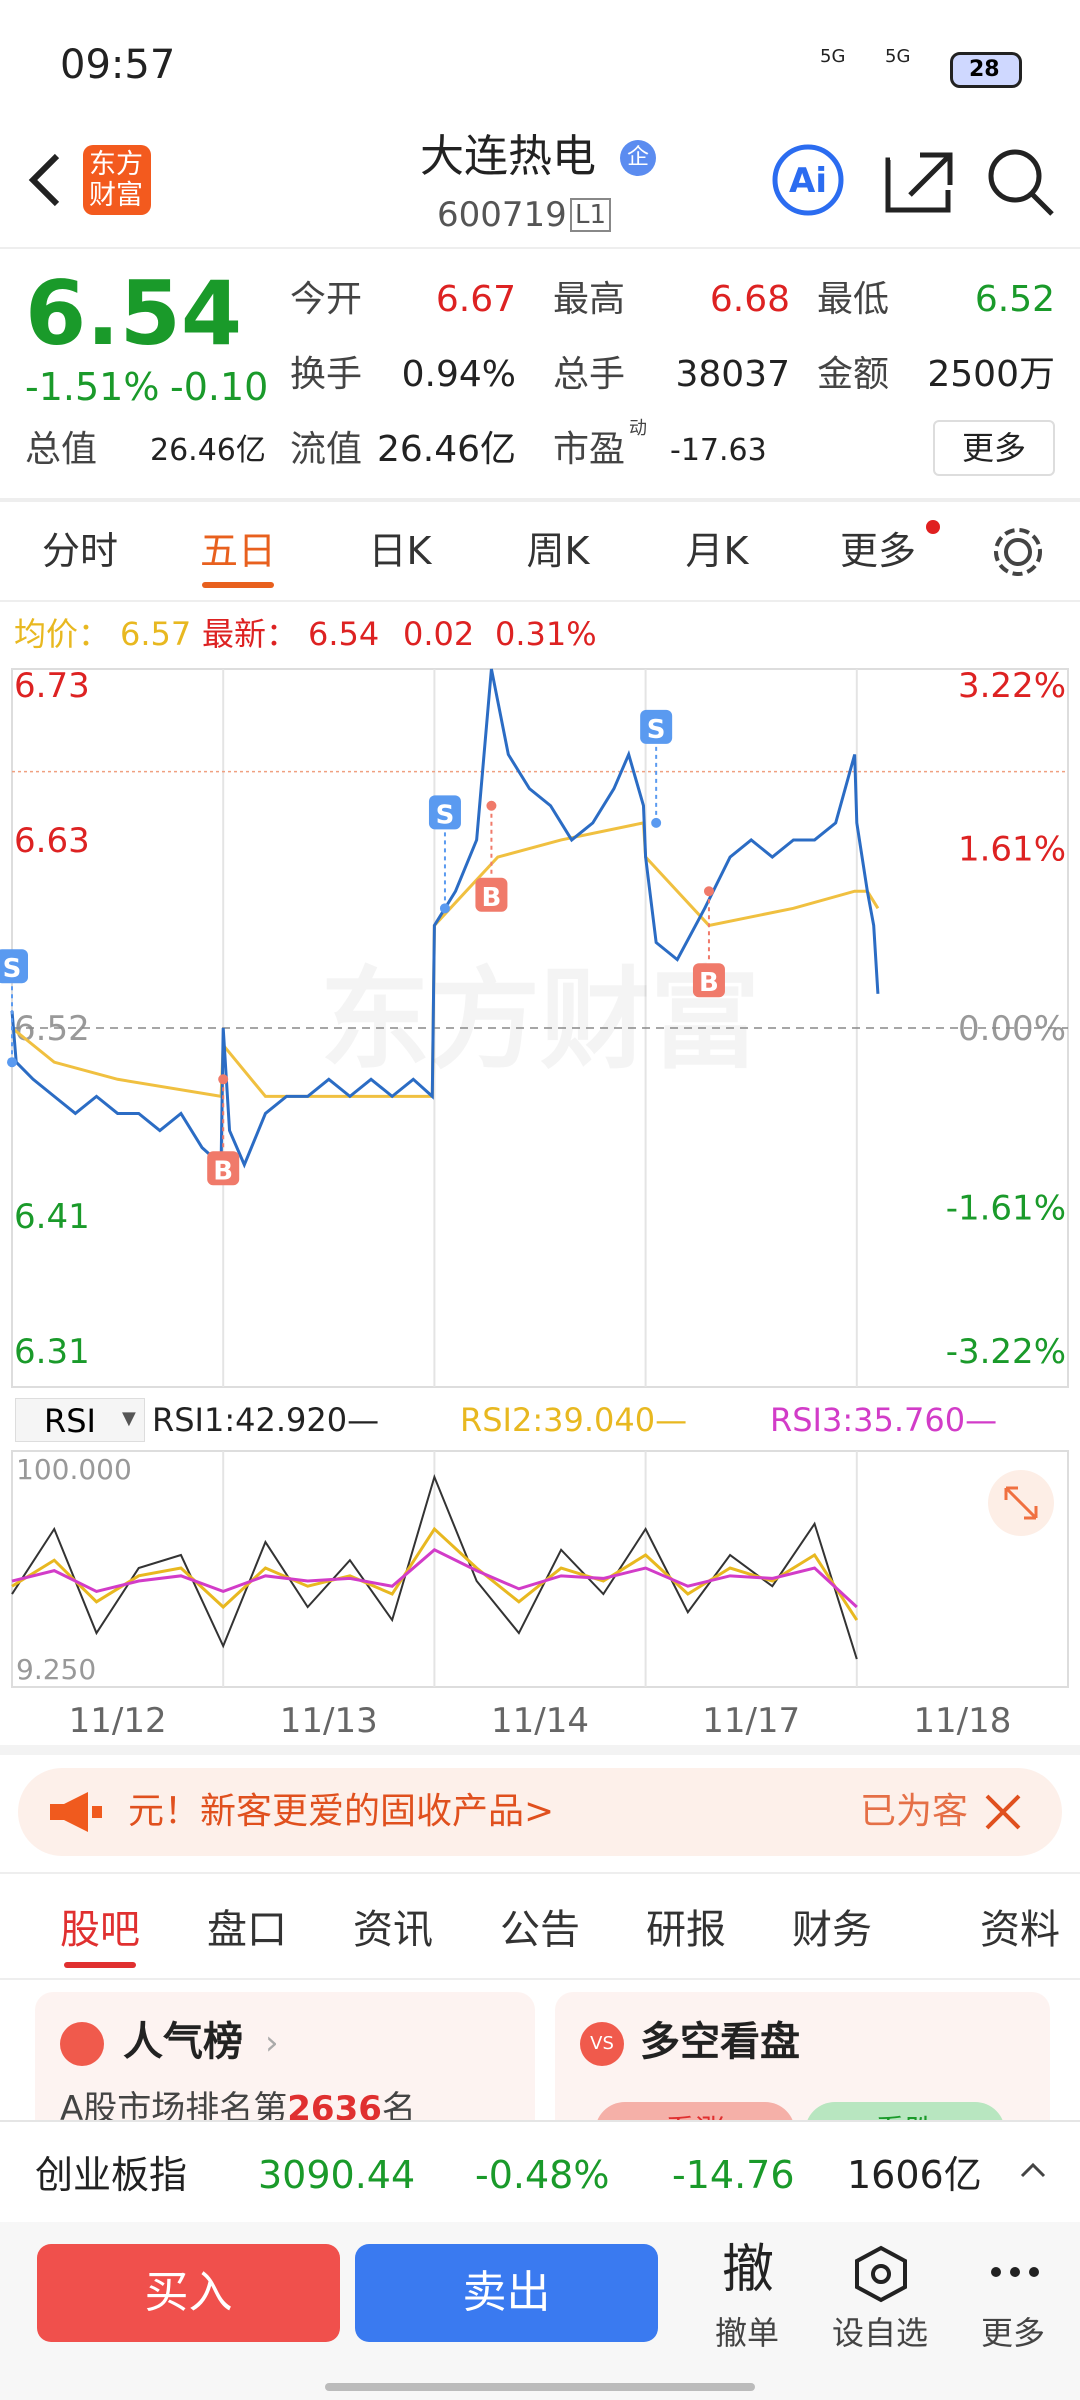 This screenshot has width=1080, height=2400. What do you see at coordinates (717, 551) in the screenshot?
I see `tab: 月K` at bounding box center [717, 551].